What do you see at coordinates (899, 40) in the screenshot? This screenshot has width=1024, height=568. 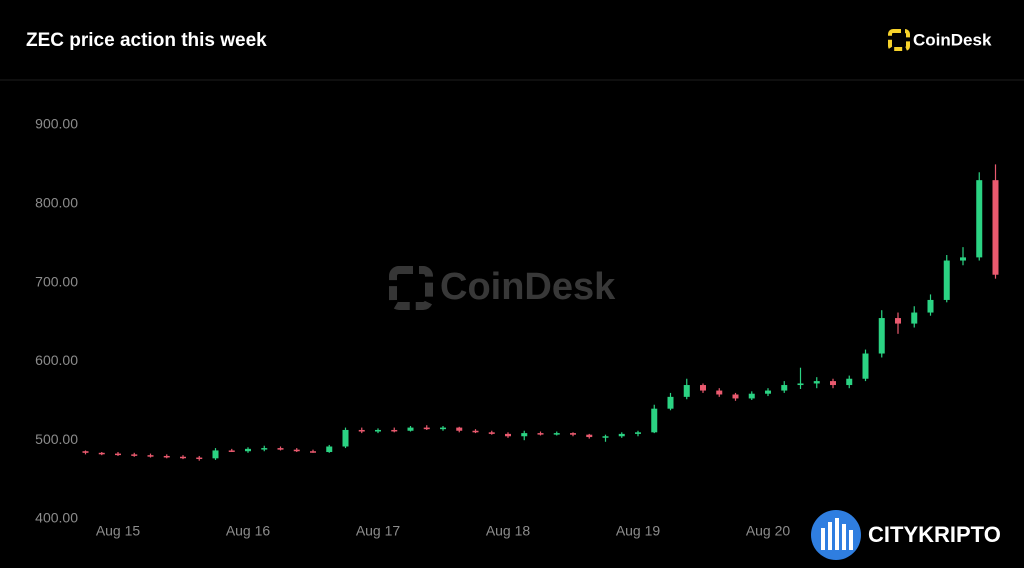 I see `brand-icon` at bounding box center [899, 40].